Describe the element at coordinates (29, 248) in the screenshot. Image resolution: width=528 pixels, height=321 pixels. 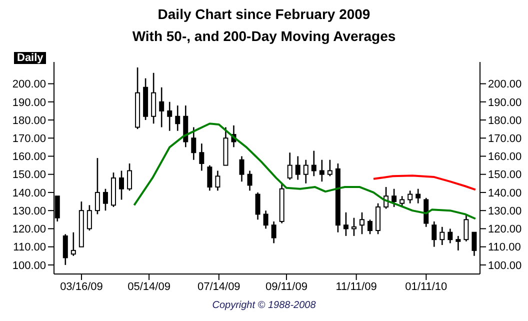
I see `y-tick-label: 110.00` at that location.